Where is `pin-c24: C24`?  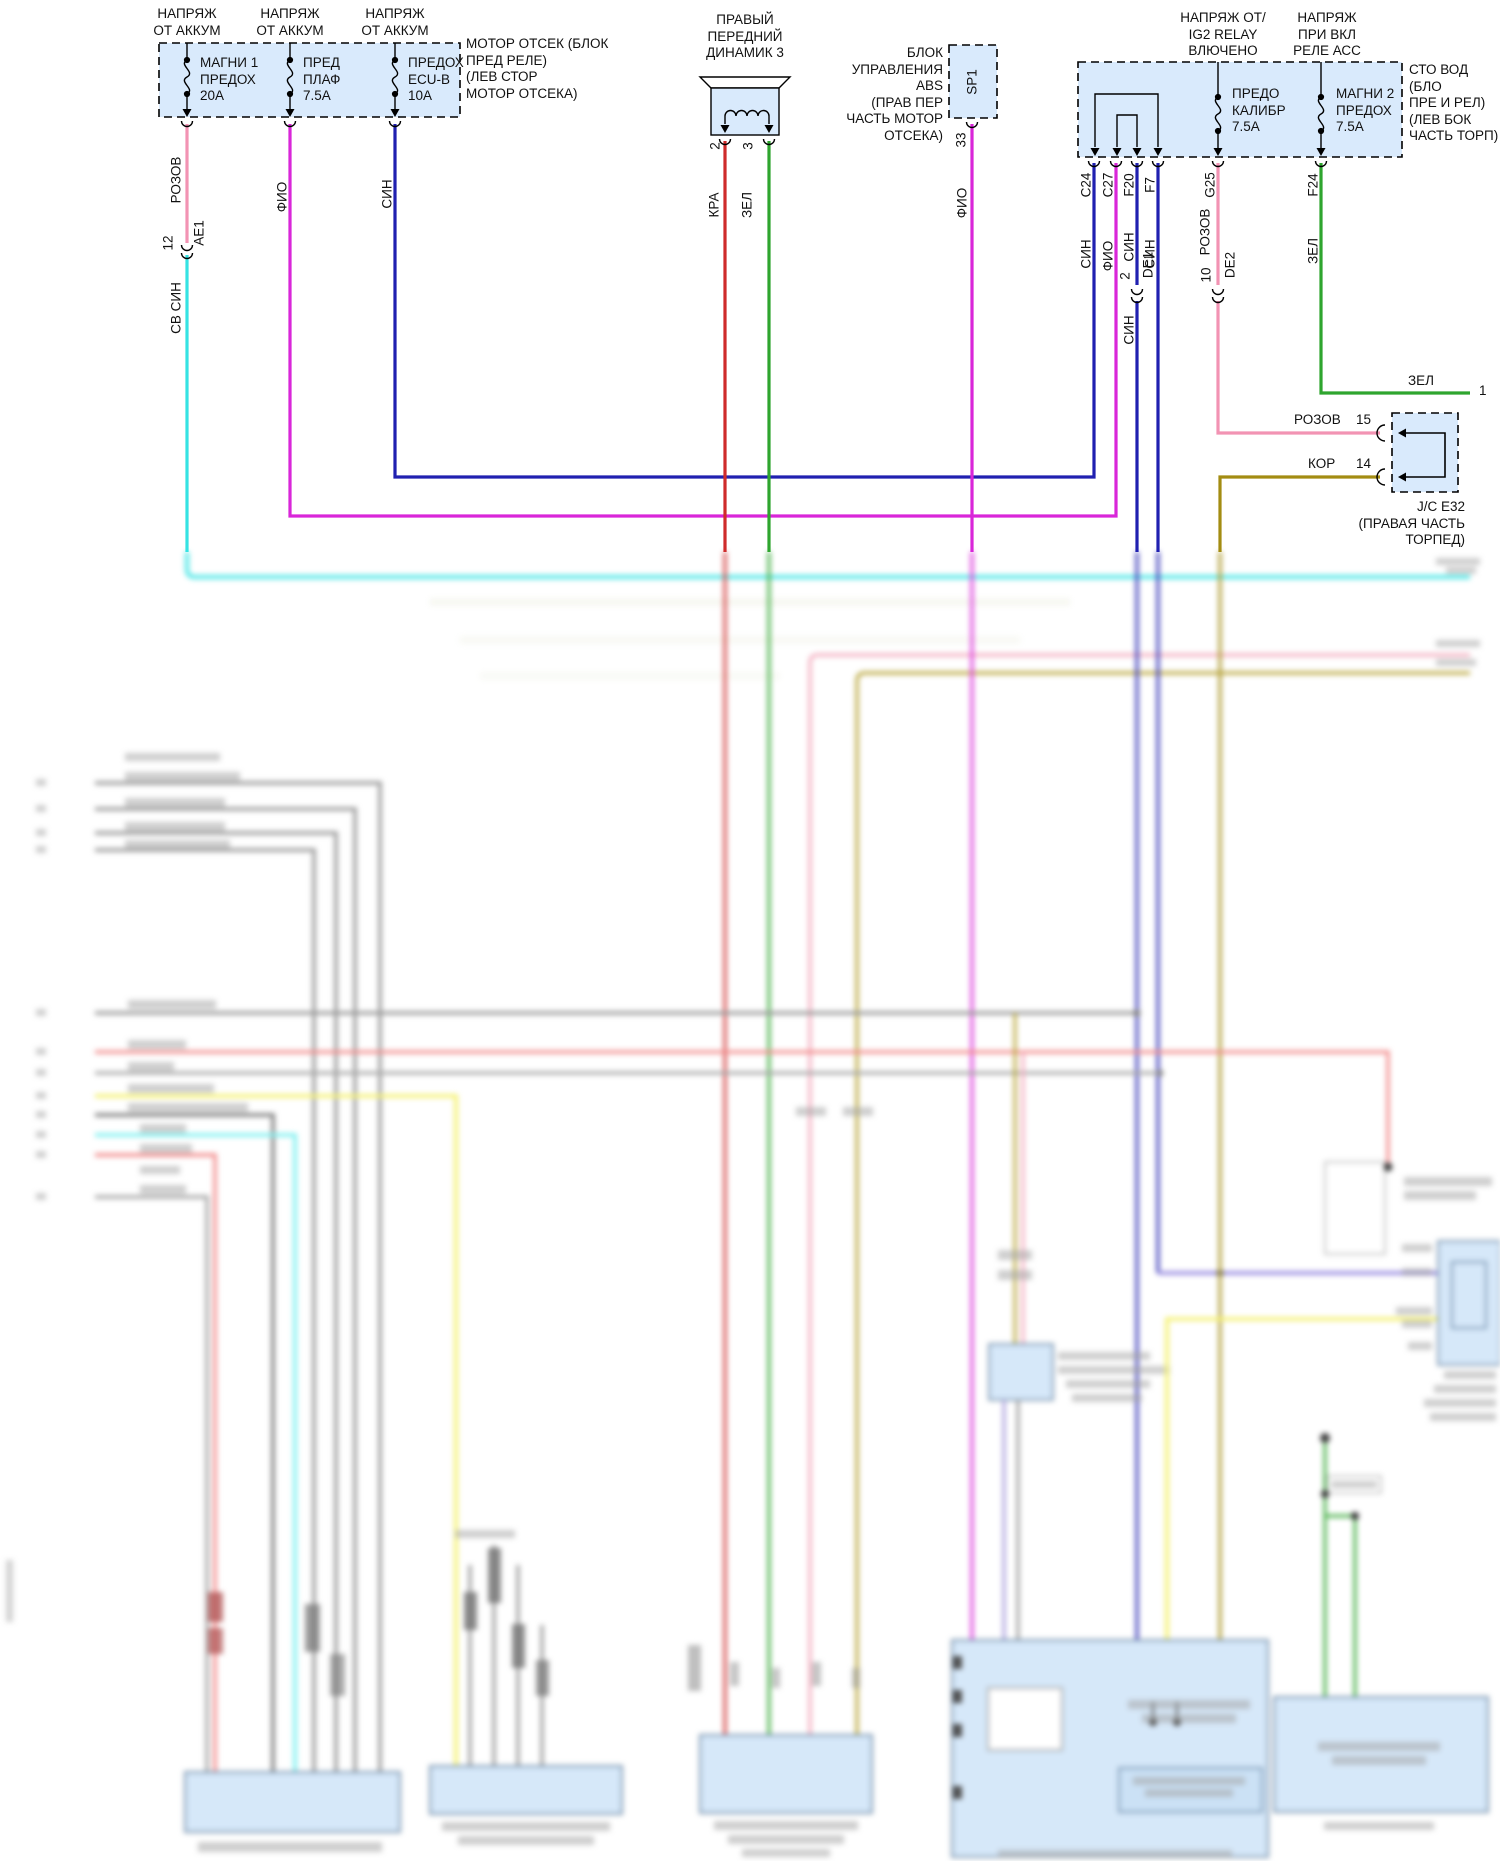
pin-c24: C24 is located at coordinates (1086, 185).